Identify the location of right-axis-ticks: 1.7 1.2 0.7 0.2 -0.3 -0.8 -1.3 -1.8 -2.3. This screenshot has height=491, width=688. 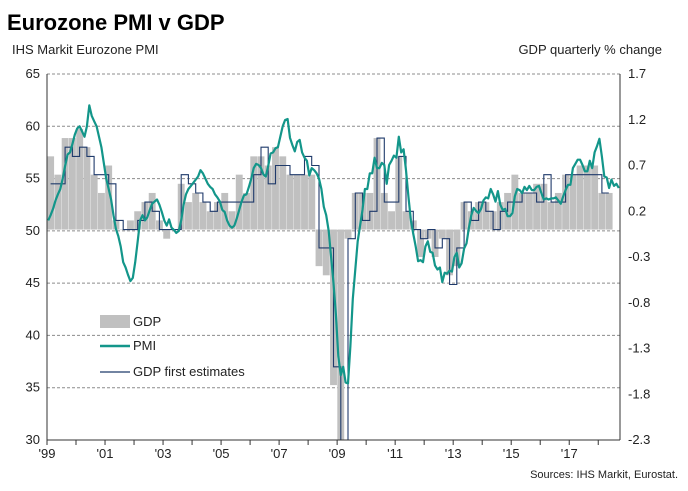
(639, 256).